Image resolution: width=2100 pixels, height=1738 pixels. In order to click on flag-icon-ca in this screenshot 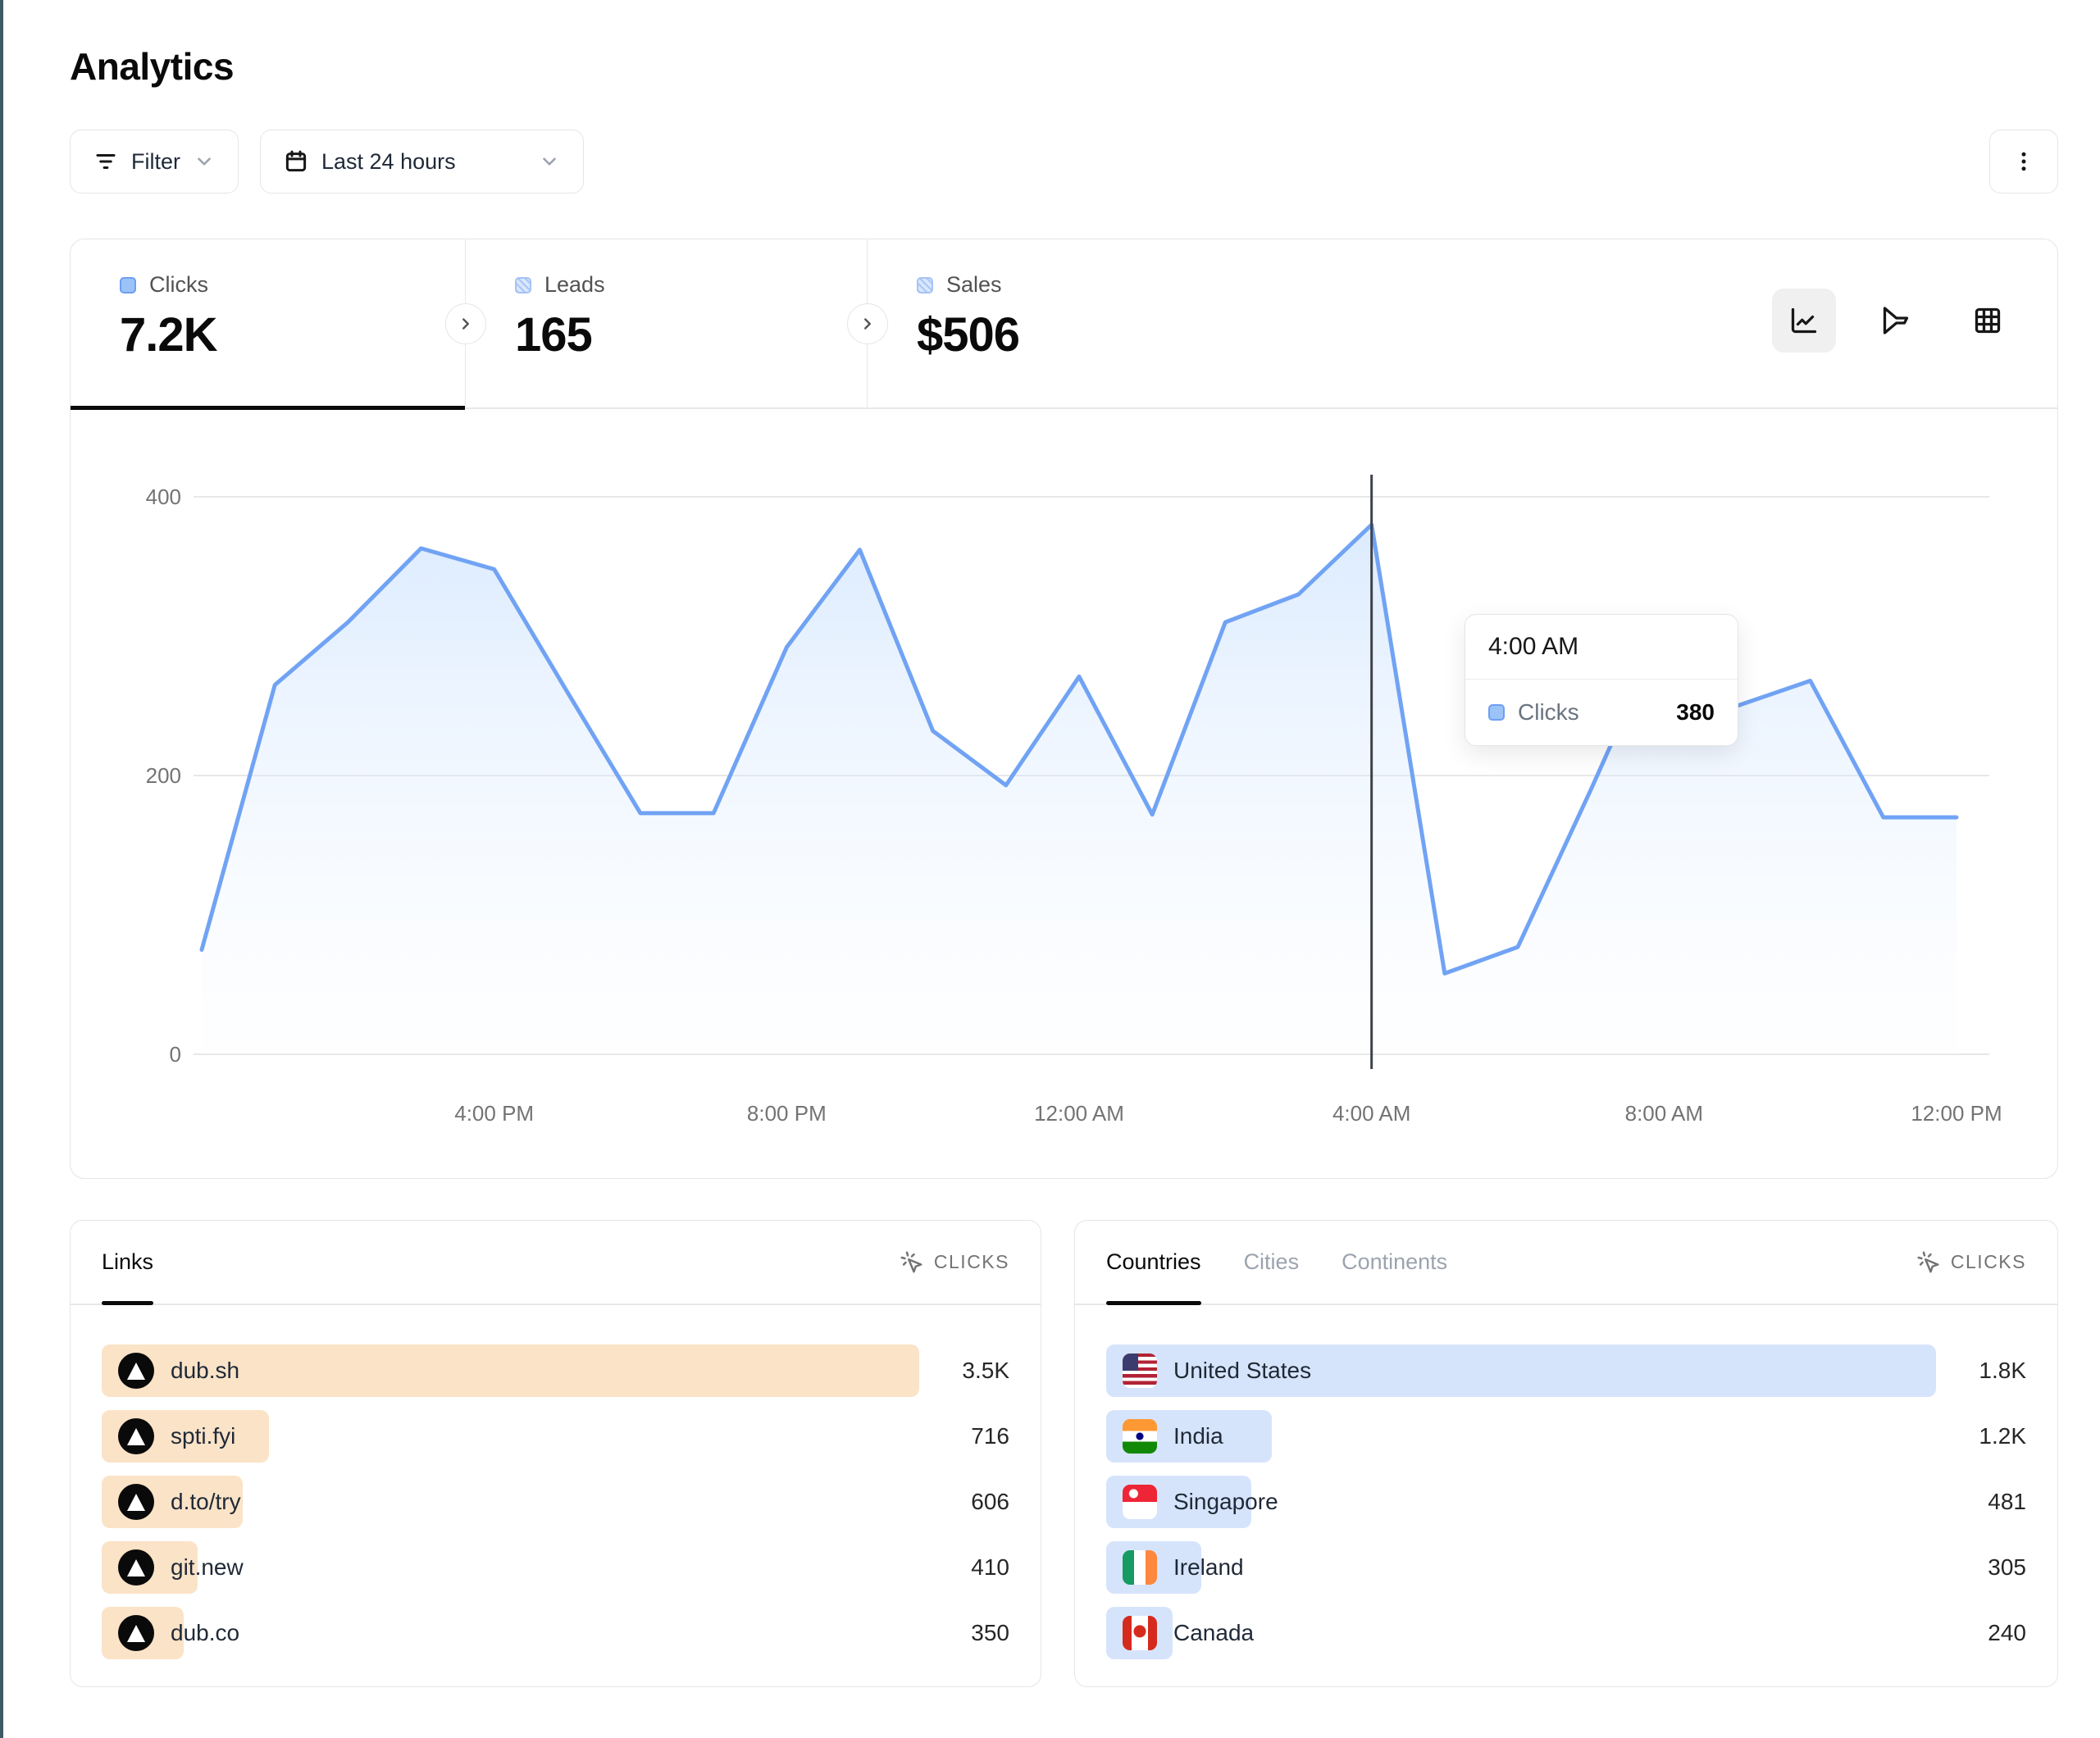, I will do `click(1140, 1633)`.